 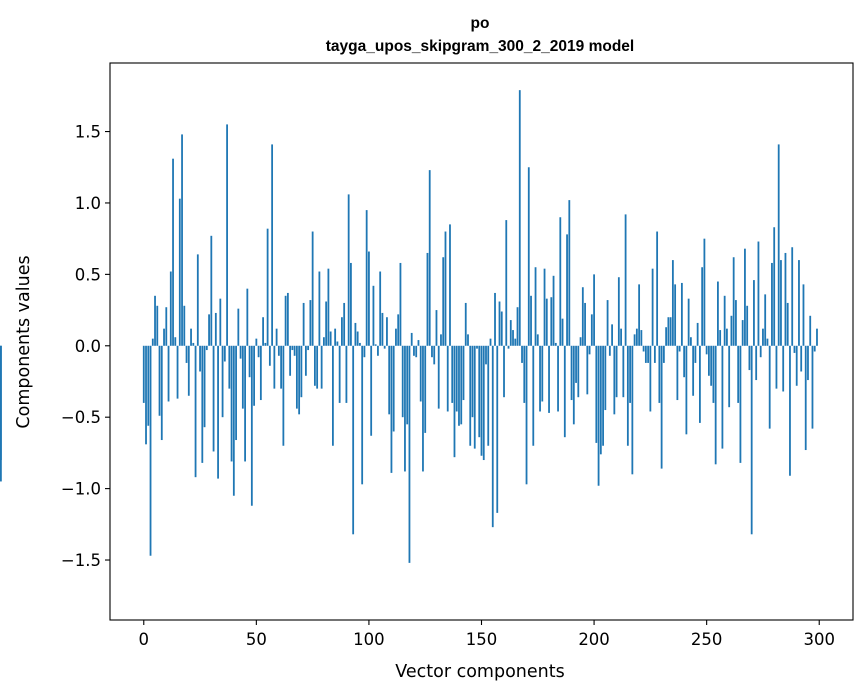 What do you see at coordinates (819, 639) in the screenshot?
I see `x-tick-label: 300` at bounding box center [819, 639].